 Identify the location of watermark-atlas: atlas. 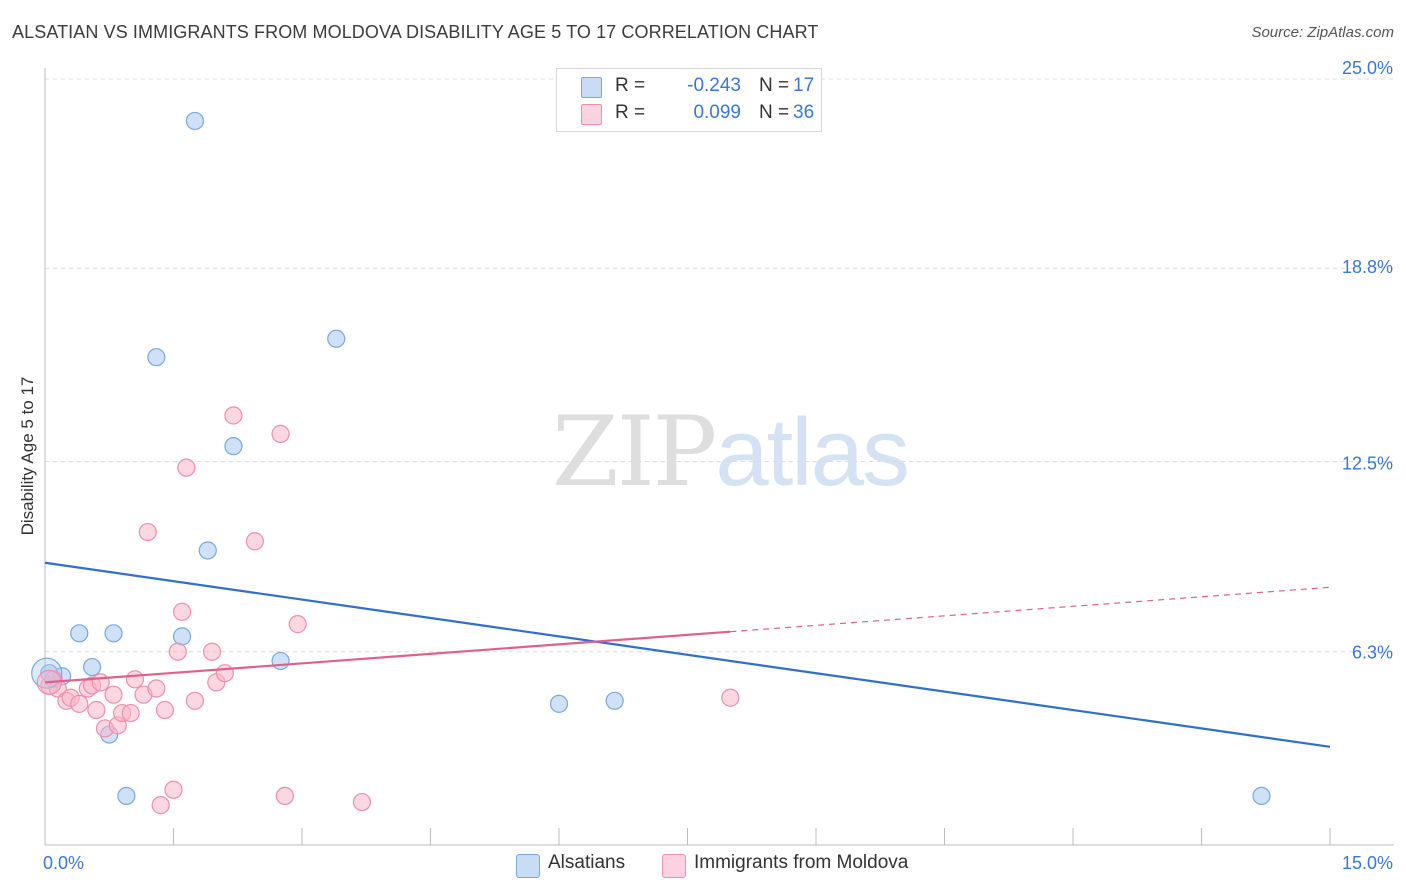
(812, 452).